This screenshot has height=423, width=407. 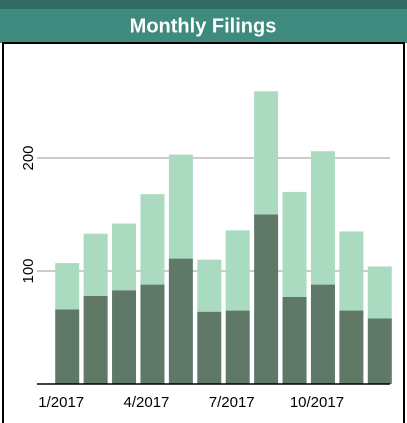 What do you see at coordinates (28, 270) in the screenshot?
I see `y-tick-label: 100` at bounding box center [28, 270].